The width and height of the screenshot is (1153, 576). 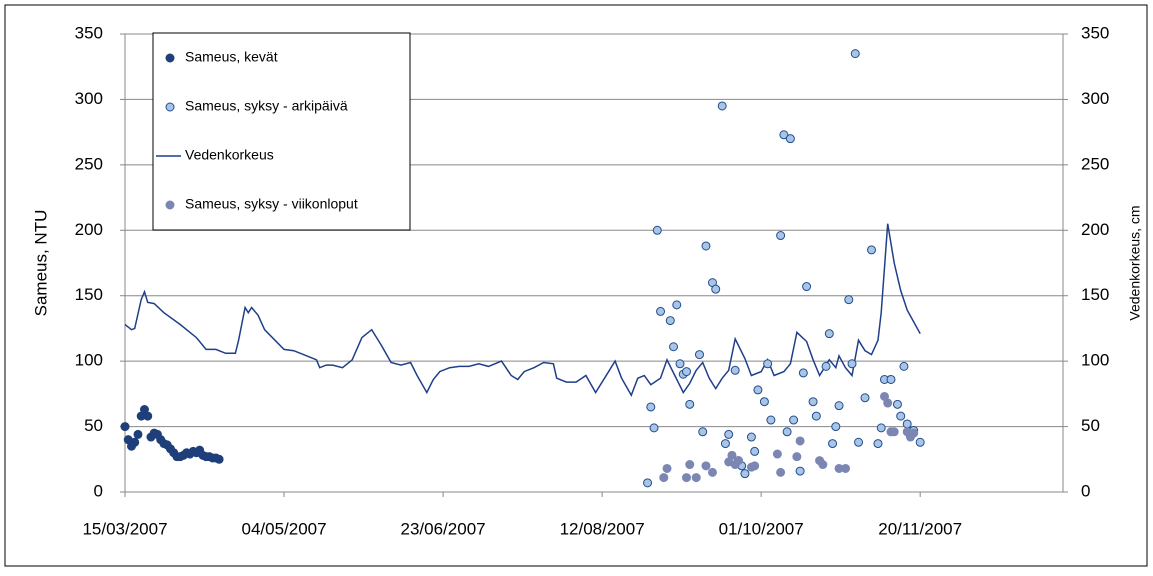 I want to click on x-tick-label: 20/11/2007, so click(x=920, y=528).